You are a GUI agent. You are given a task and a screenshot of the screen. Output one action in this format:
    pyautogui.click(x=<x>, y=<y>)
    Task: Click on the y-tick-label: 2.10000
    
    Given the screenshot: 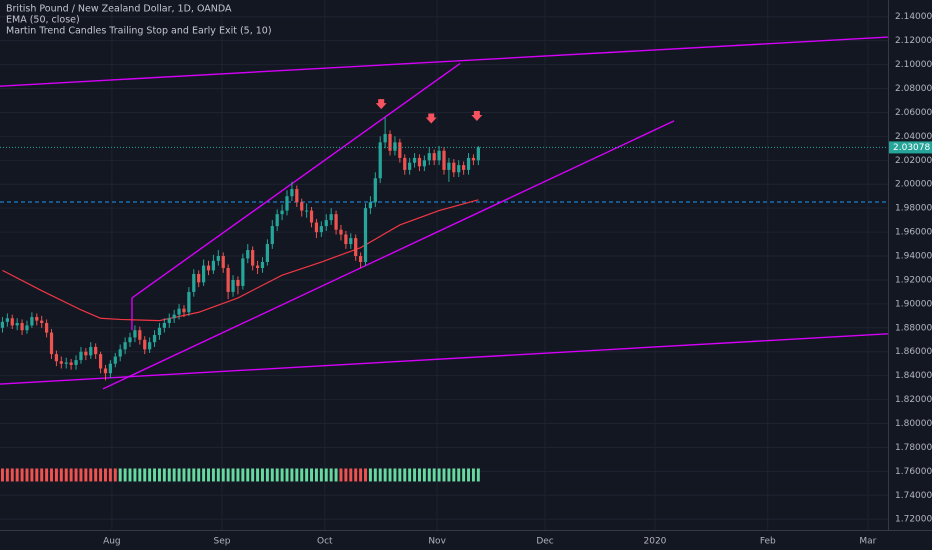 What is the action you would take?
    pyautogui.click(x=913, y=65)
    